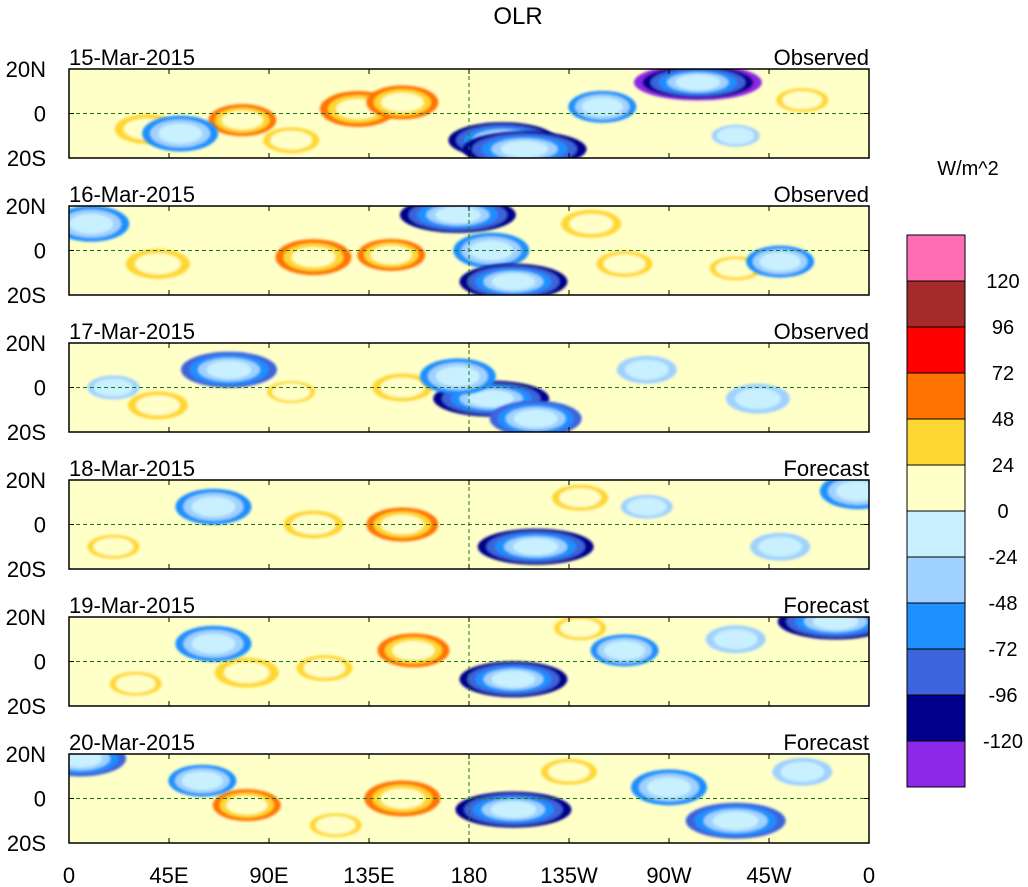  I want to click on map-panel: 20N 0 20S 17-Mar-2015 Observed, so click(438, 382).